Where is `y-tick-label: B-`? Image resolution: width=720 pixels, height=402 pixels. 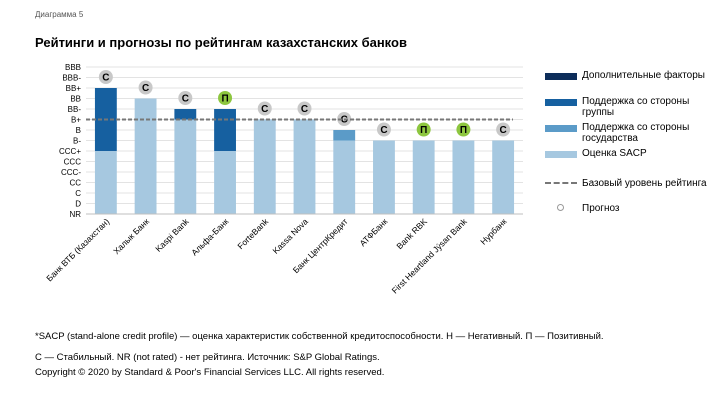 y-tick-label: B- is located at coordinates (77, 141).